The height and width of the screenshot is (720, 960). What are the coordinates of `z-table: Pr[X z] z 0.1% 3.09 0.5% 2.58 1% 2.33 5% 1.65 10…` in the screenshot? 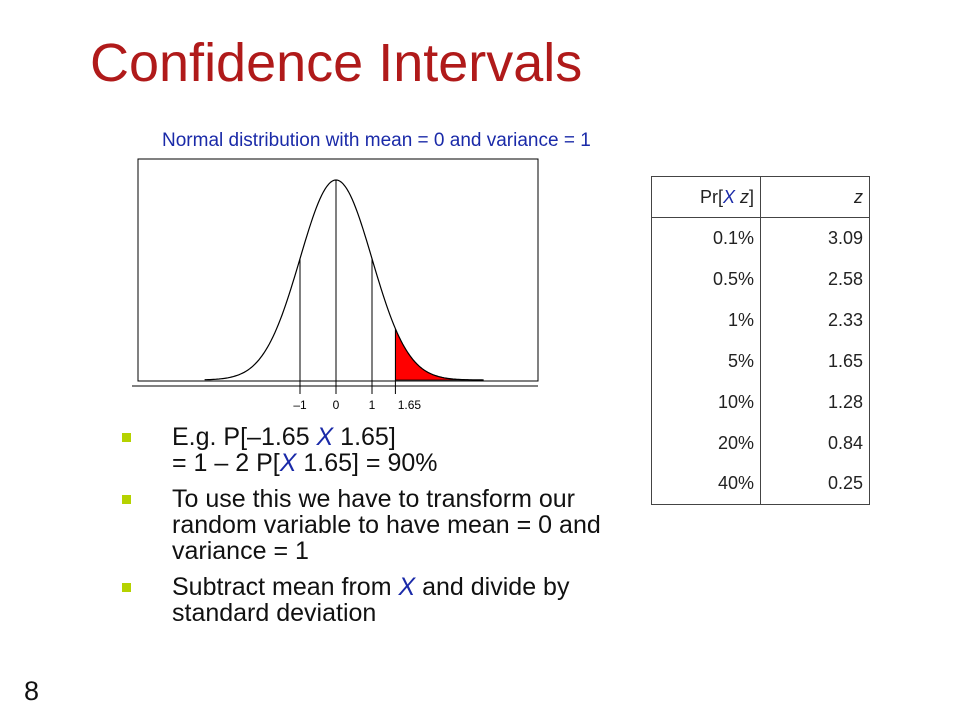 It's located at (760, 340).